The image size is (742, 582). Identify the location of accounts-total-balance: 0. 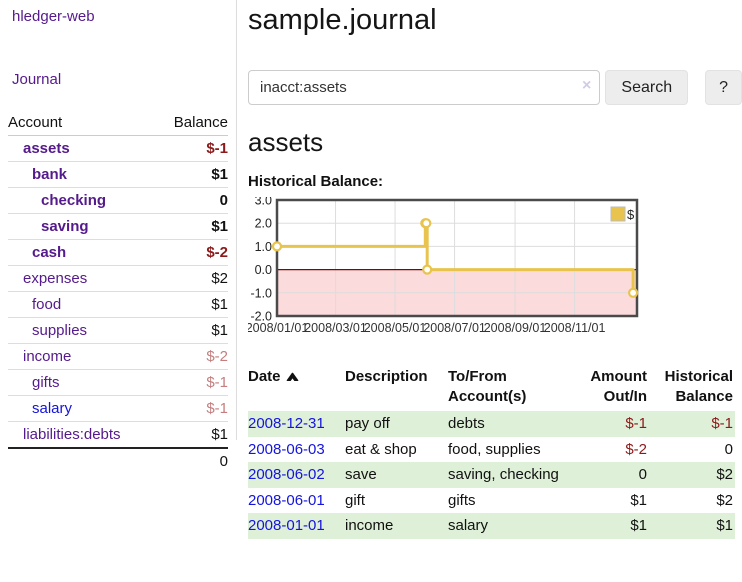
(192, 460).